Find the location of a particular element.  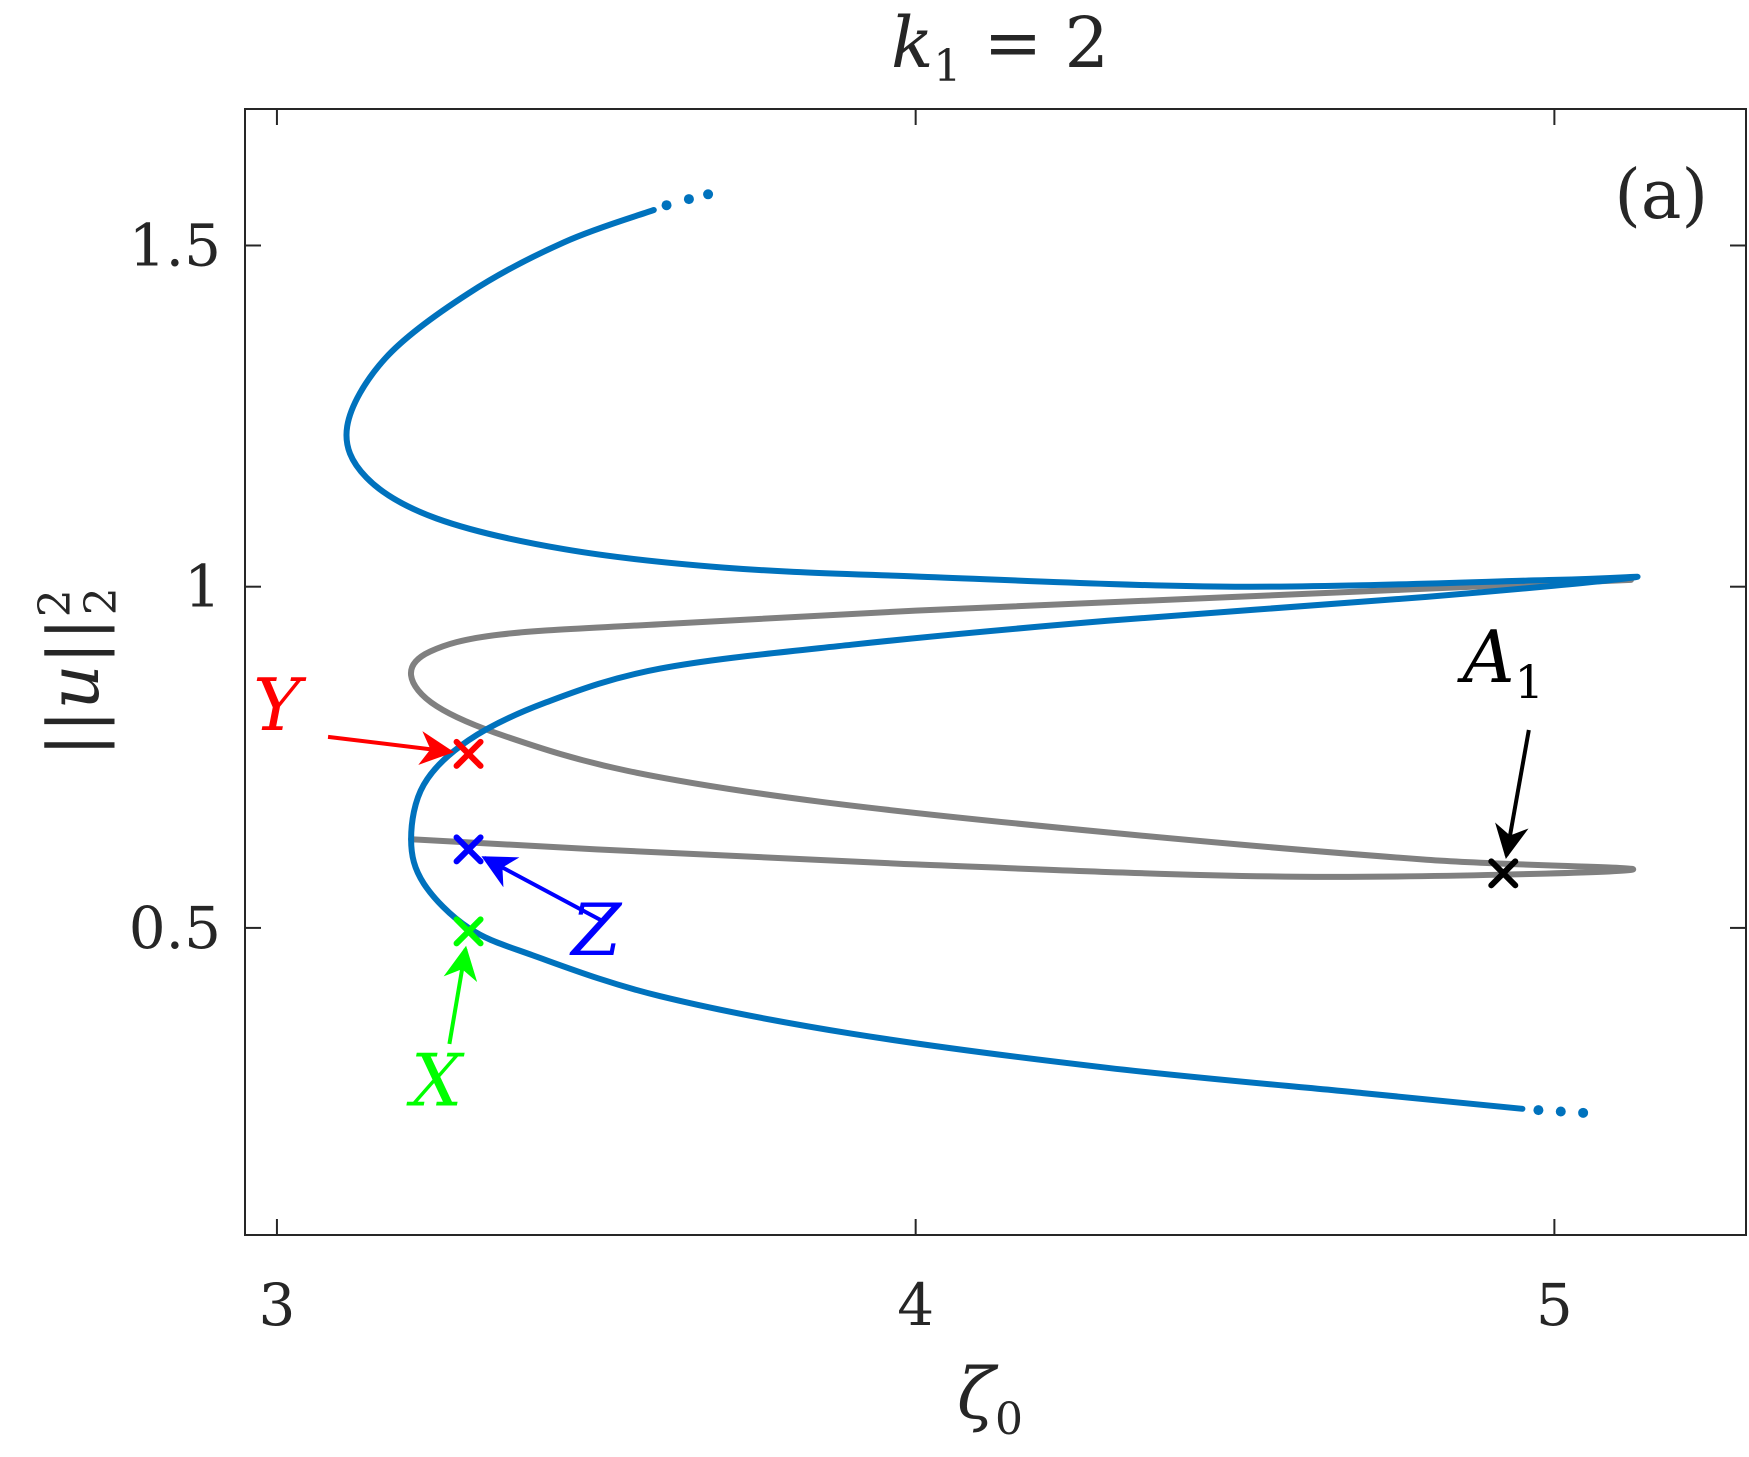

marker-0-cross is located at coordinates (468, 753).